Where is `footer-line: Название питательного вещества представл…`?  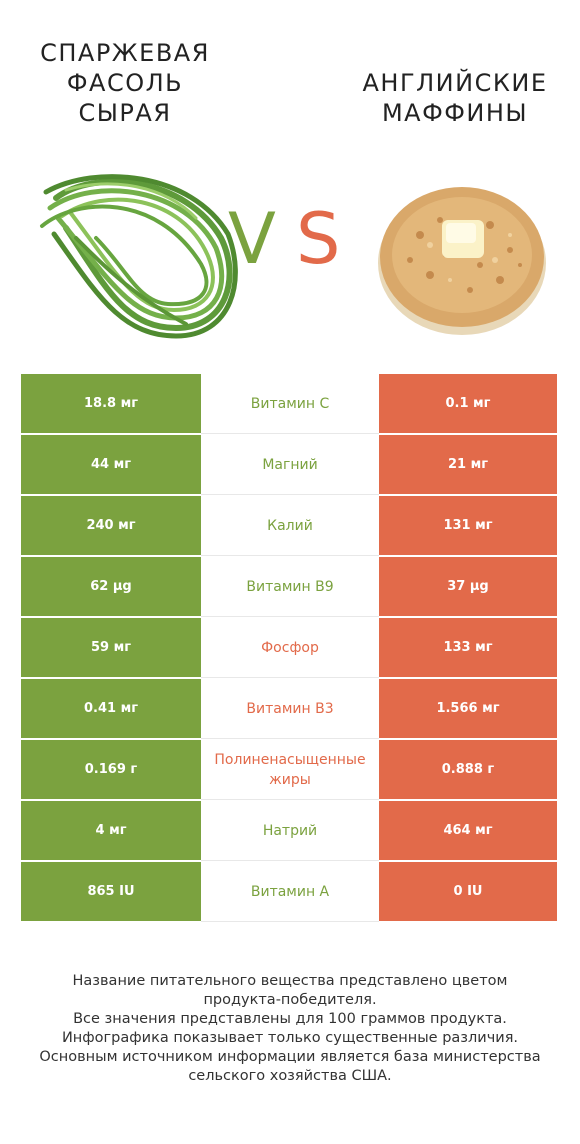 footer-line: Название питательного вещества представл… is located at coordinates (290, 981).